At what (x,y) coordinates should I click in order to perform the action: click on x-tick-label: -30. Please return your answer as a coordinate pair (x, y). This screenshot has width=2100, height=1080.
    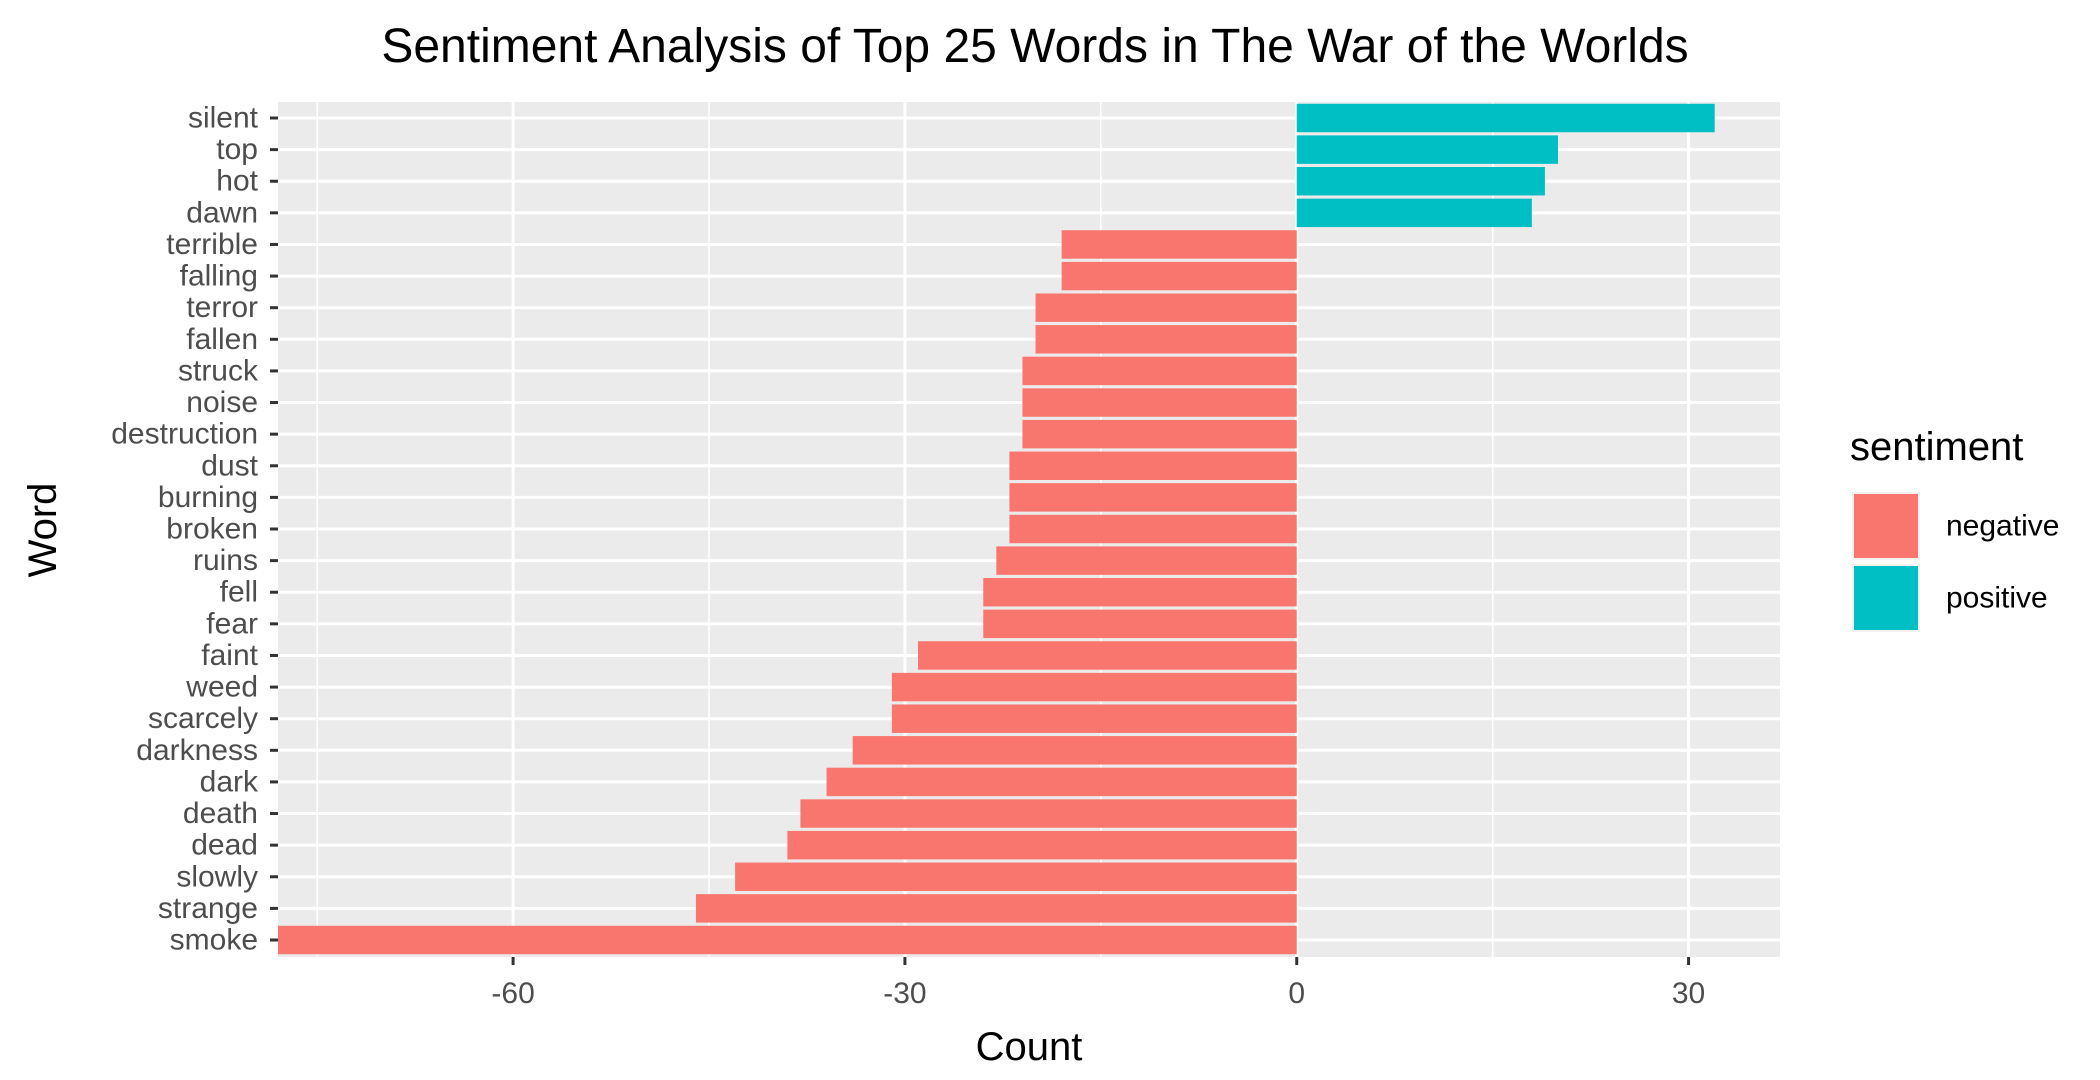
    Looking at the image, I should click on (904, 993).